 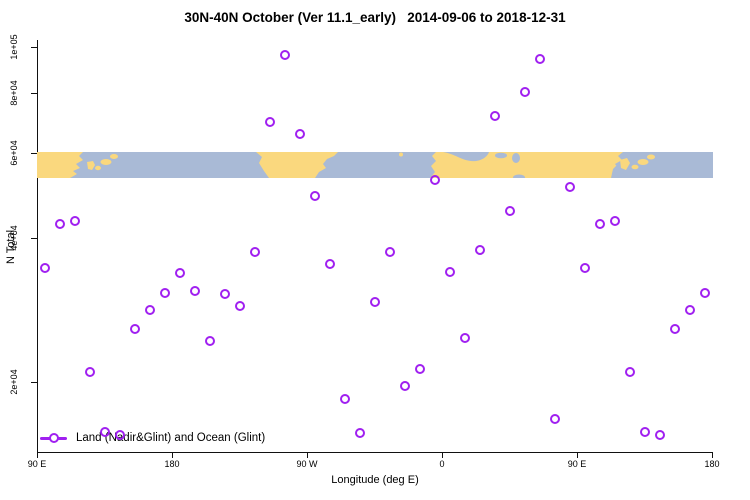 What do you see at coordinates (442, 464) in the screenshot?
I see `x-tick-label: 0` at bounding box center [442, 464].